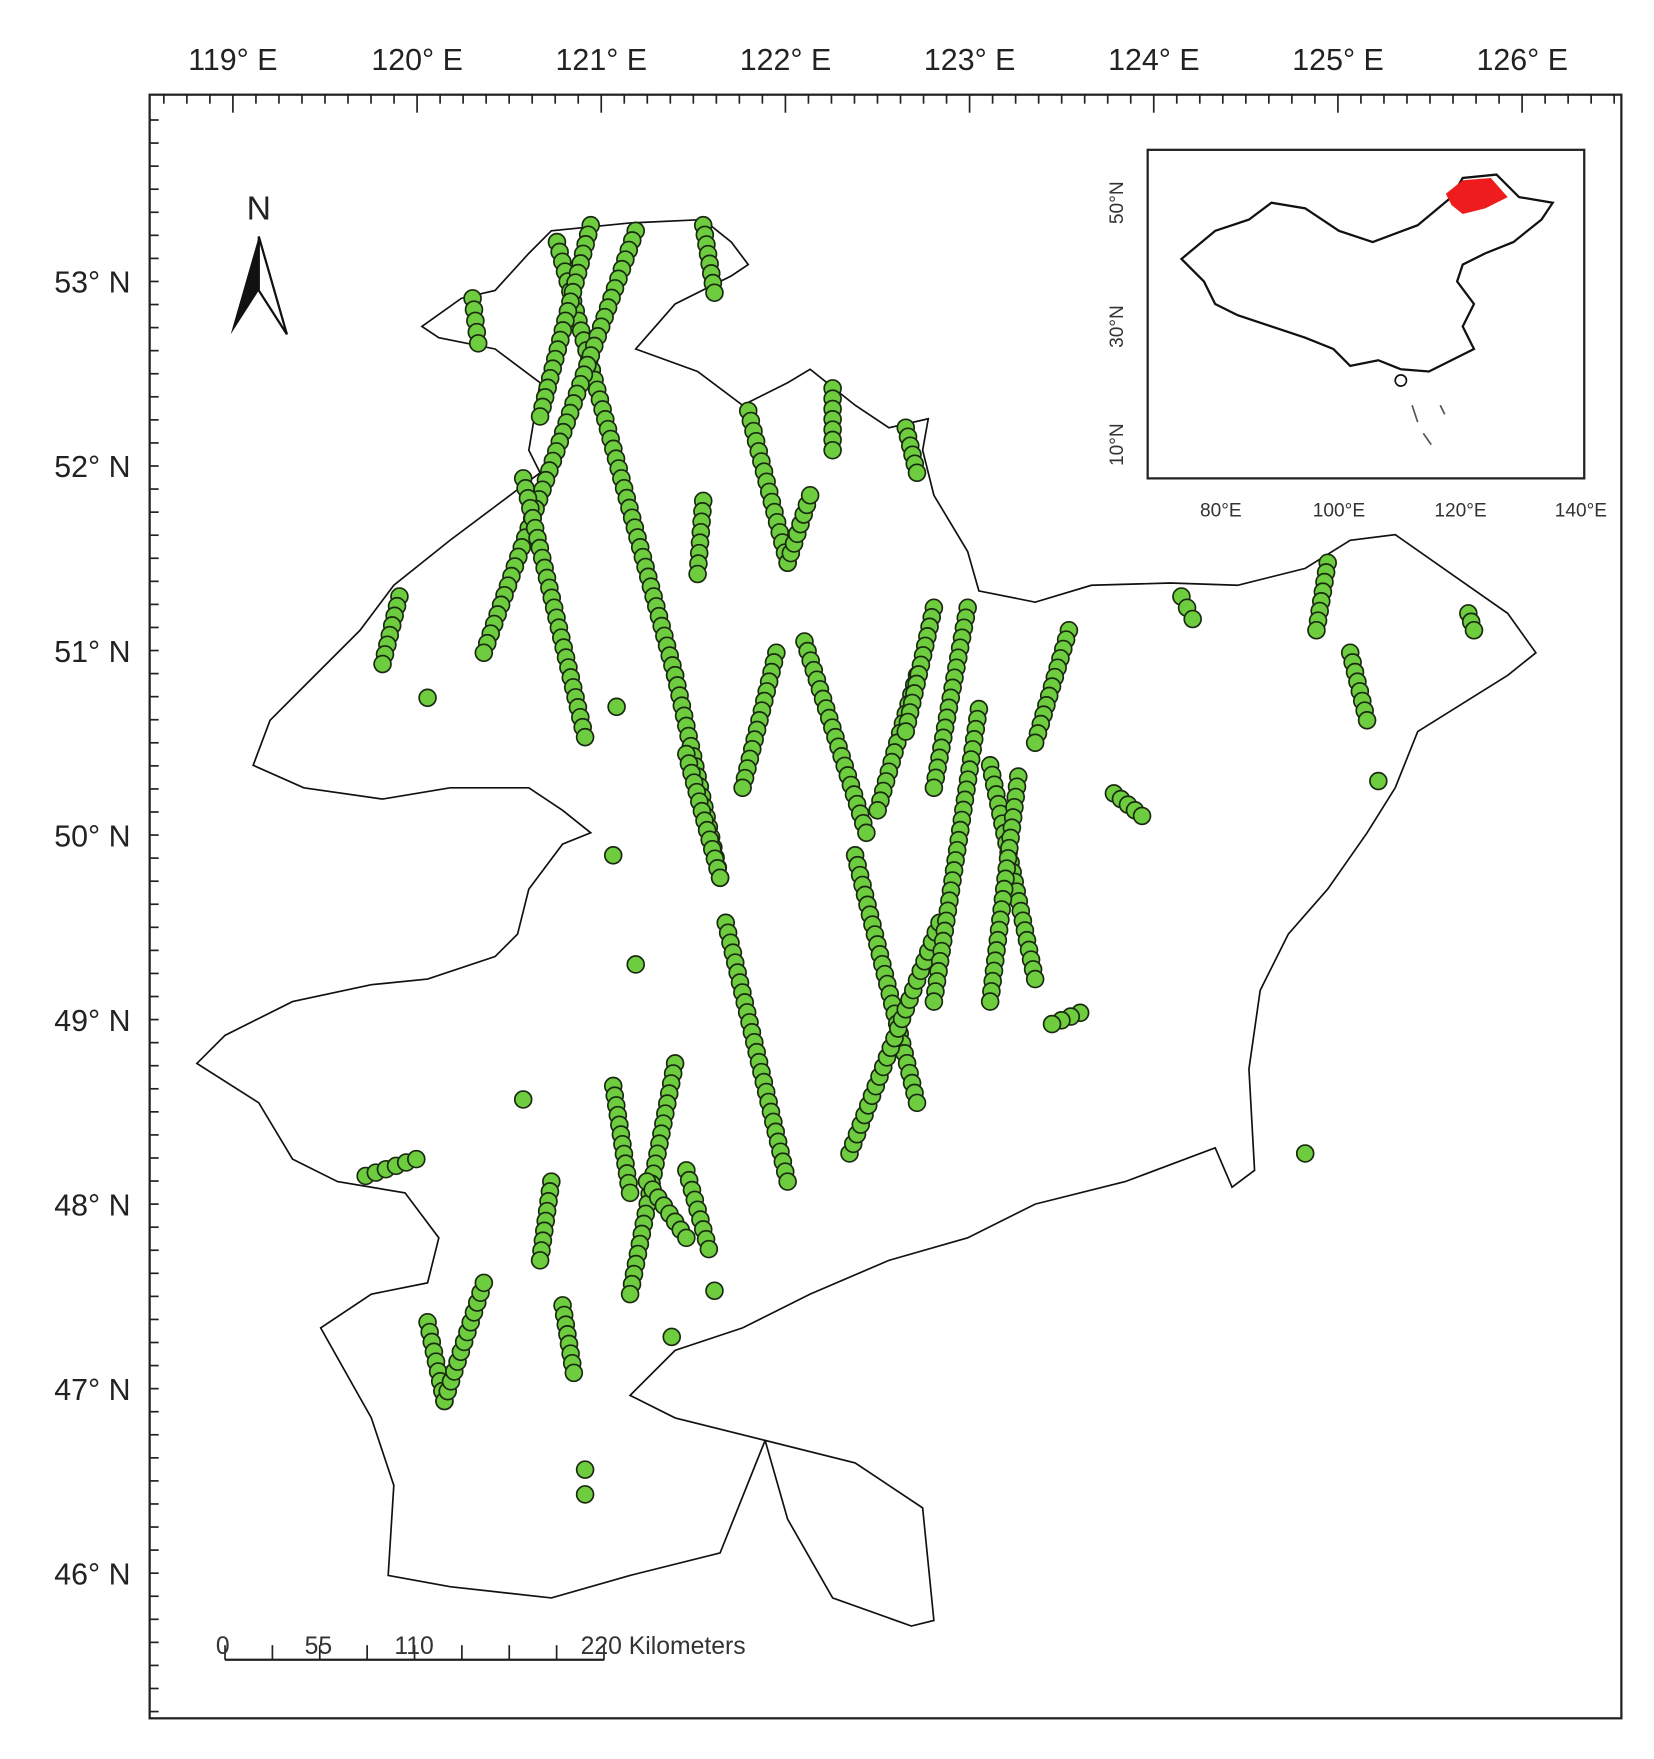 The height and width of the screenshot is (1759, 1654). I want to click on lat-label: 53° N, so click(92, 283).